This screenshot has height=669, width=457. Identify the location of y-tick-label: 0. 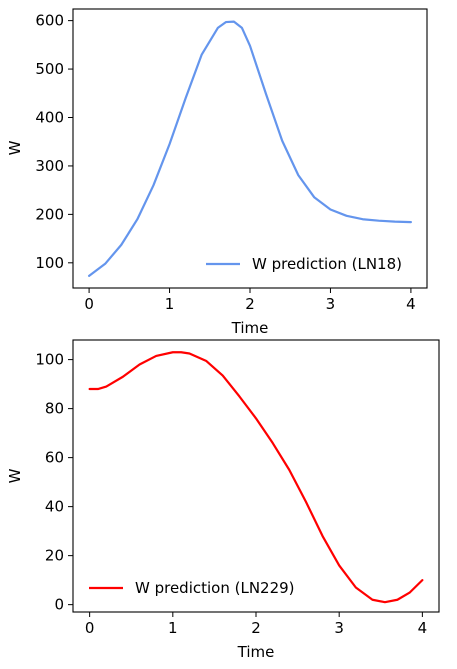
(59, 605).